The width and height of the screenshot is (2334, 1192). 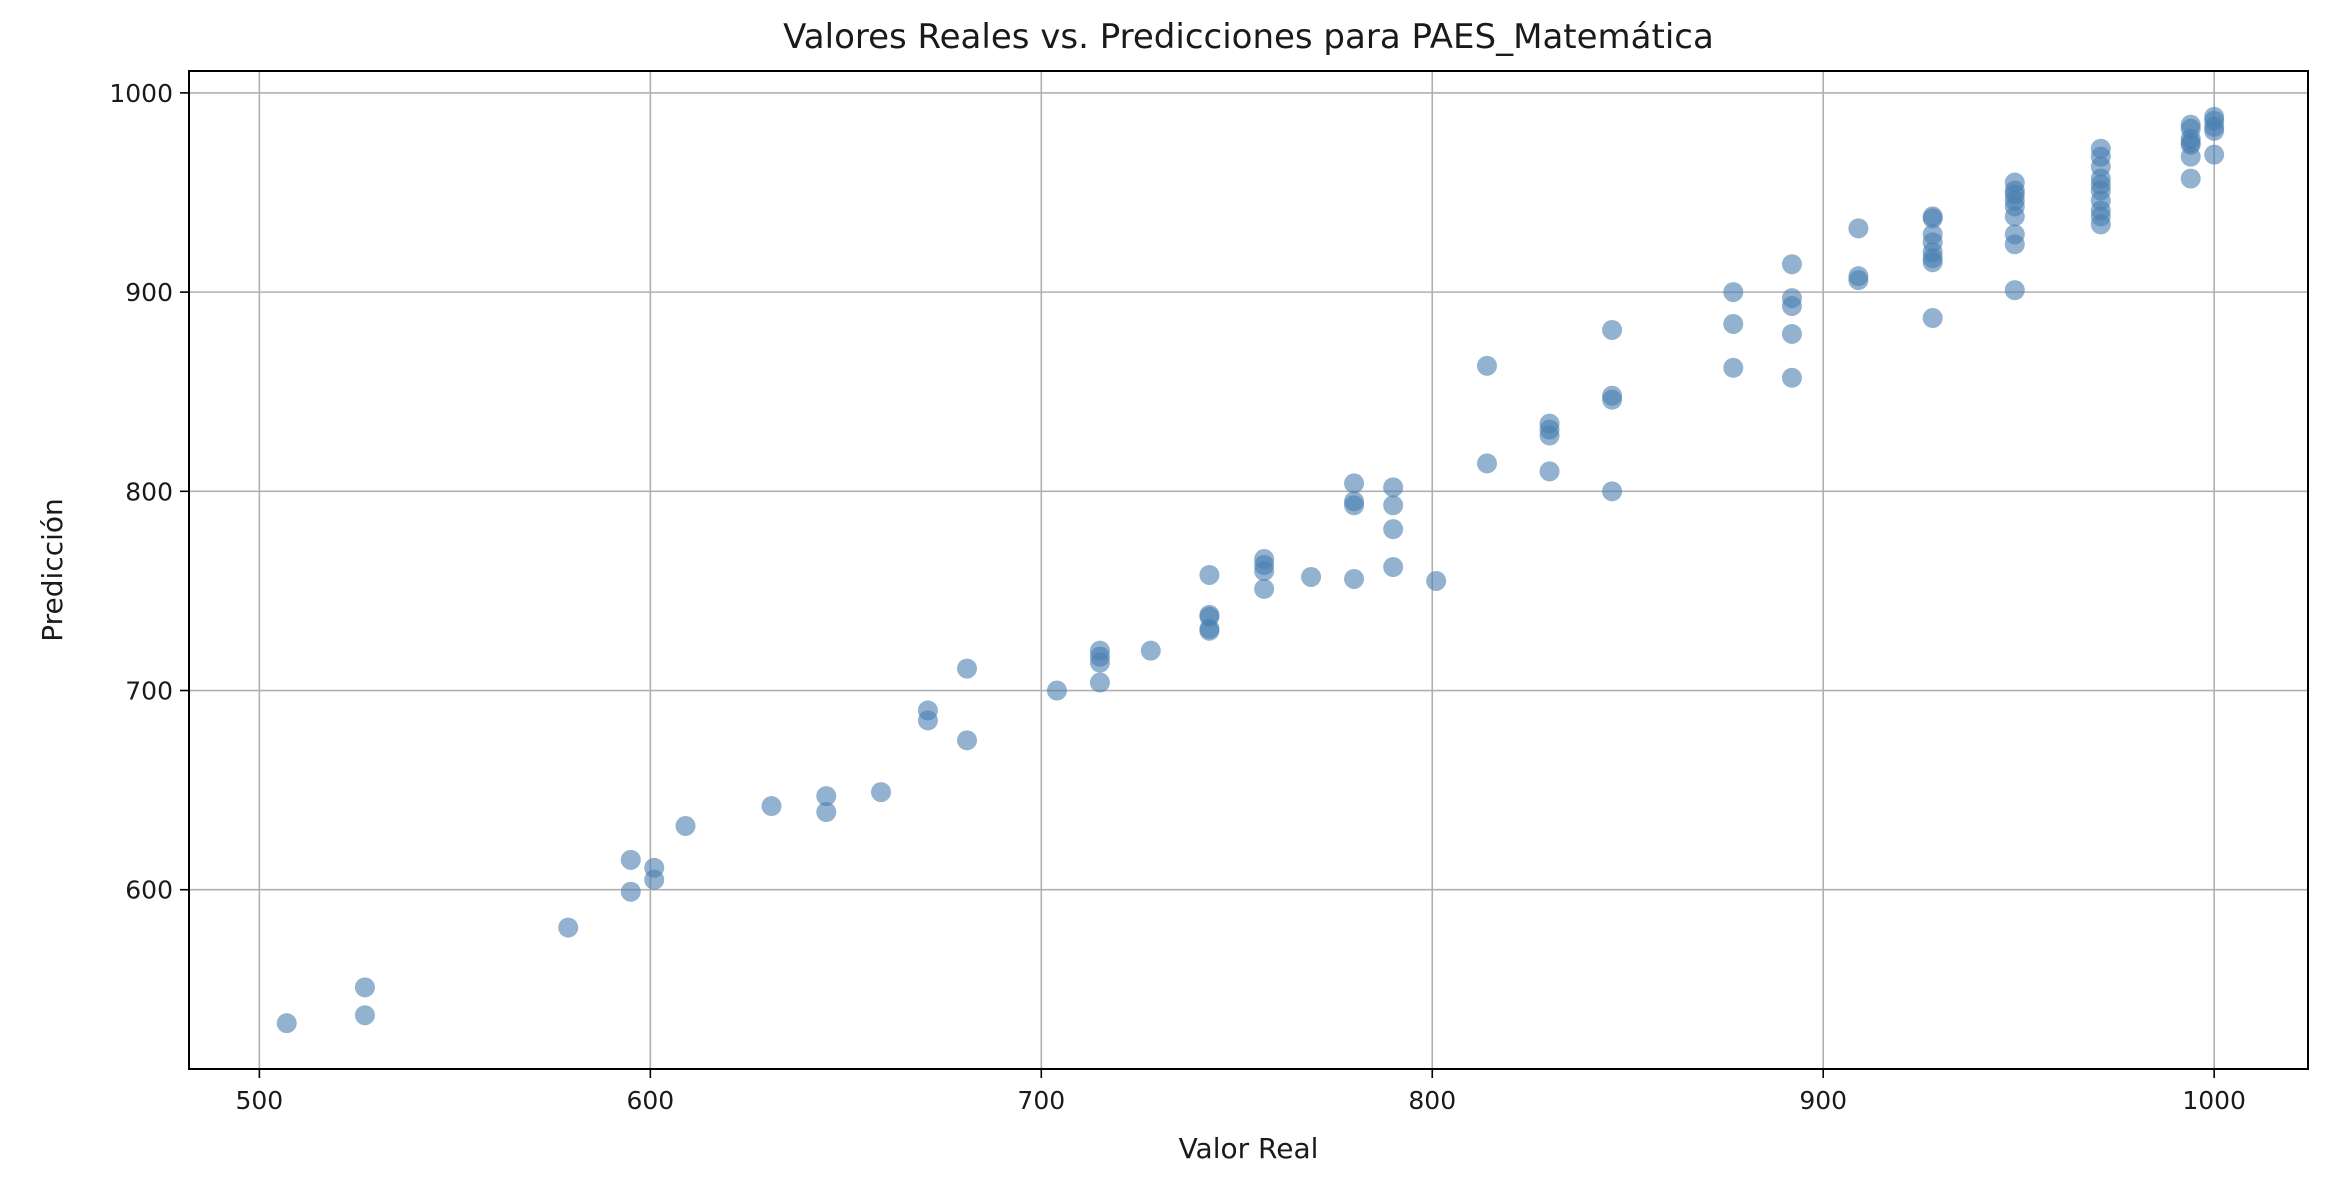 I want to click on x-tick-label: 700, so click(x=1041, y=1100).